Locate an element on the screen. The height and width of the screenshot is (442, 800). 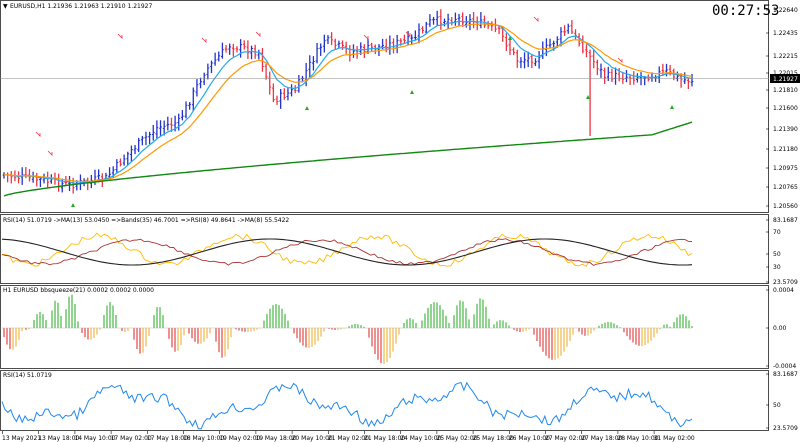
scale-label: 70 is located at coordinates (777, 232).